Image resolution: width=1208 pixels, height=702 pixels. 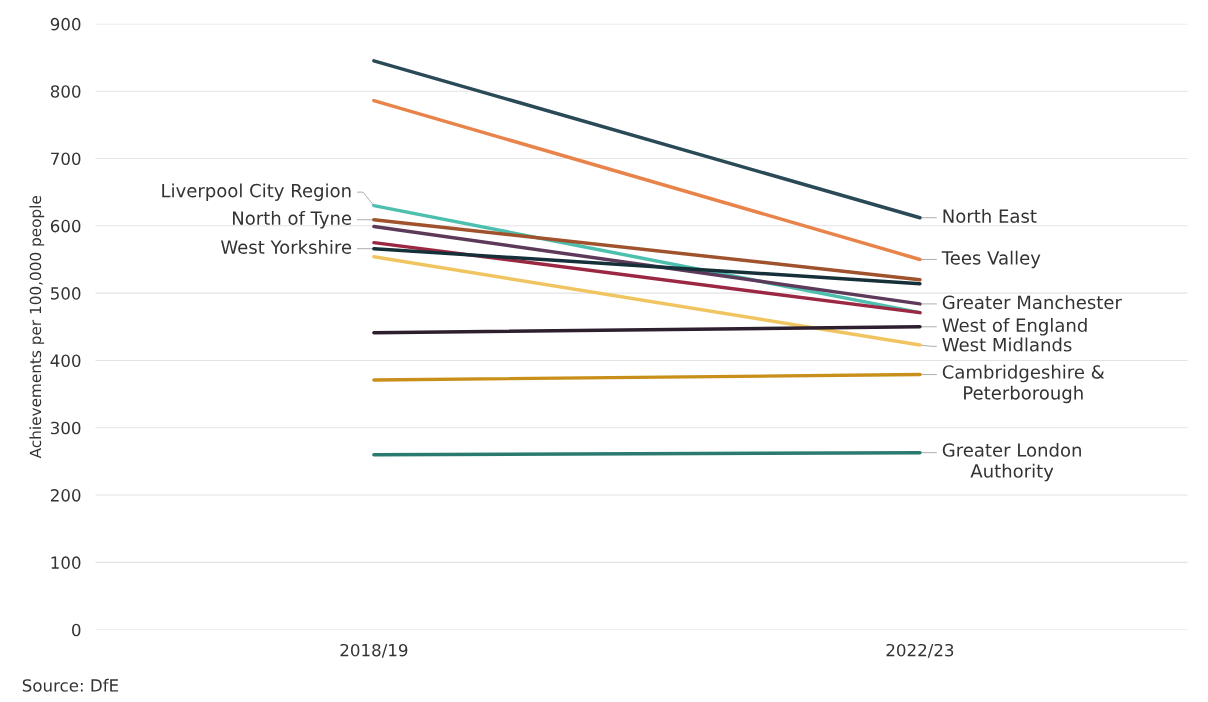 What do you see at coordinates (65, 226) in the screenshot?
I see `y-tick-label: 600` at bounding box center [65, 226].